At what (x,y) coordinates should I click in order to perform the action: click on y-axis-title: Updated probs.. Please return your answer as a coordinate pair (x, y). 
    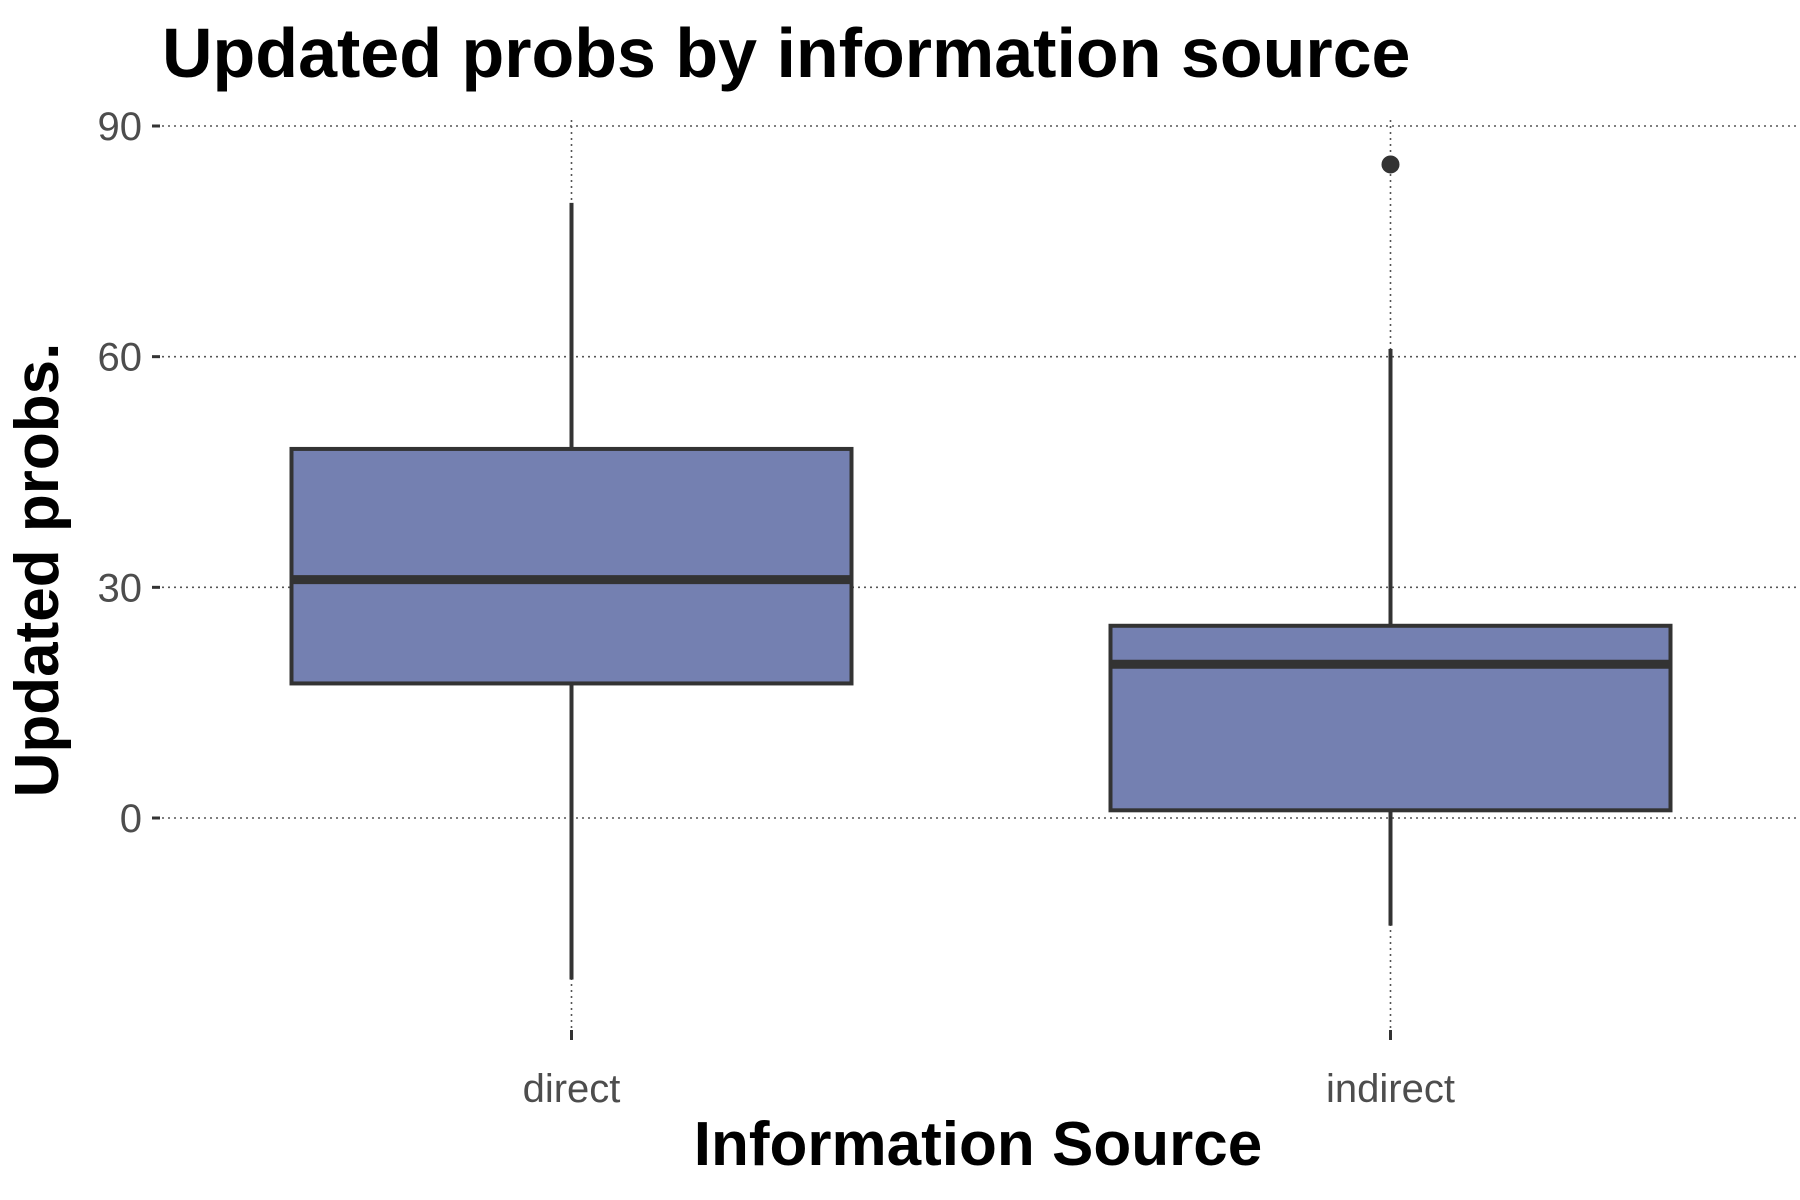
    Looking at the image, I should click on (37, 570).